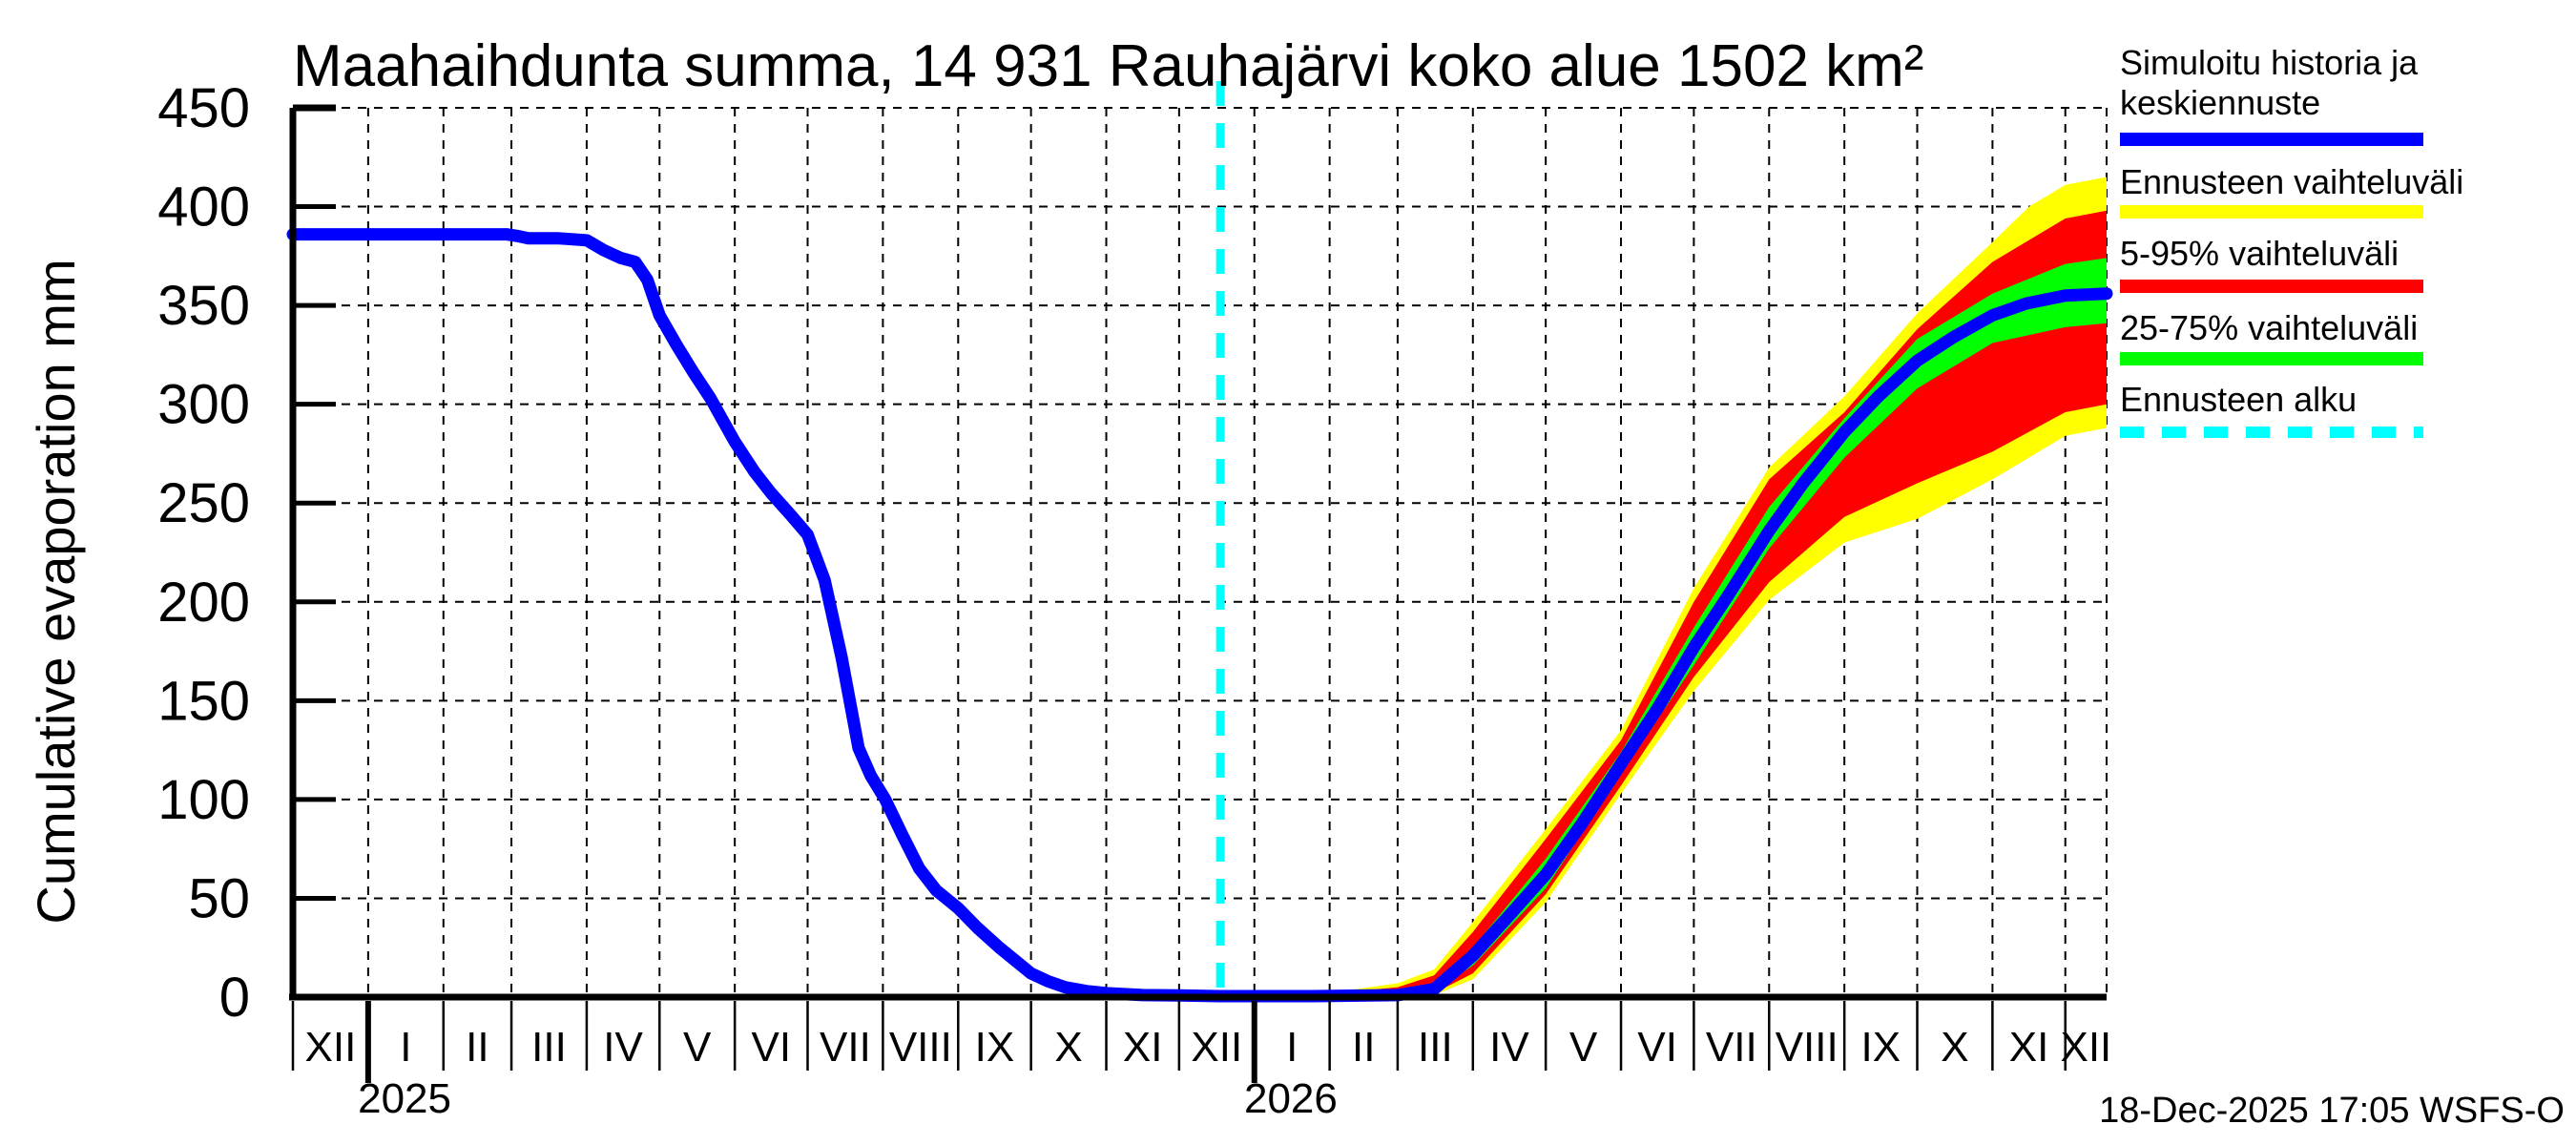  Describe the element at coordinates (2269, 327) in the screenshot. I see `legend-item-label: 25-75% vaihteluväli` at that location.